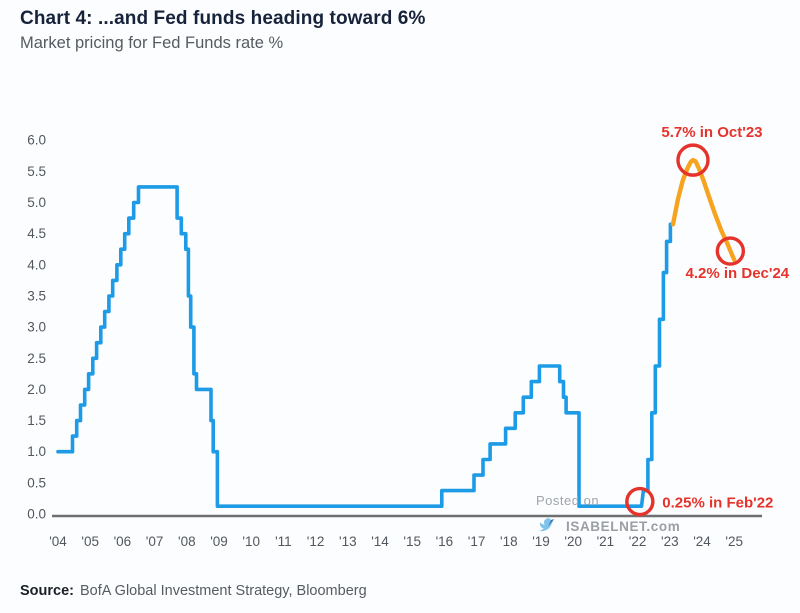  I want to click on x-tick-label: '05, so click(90, 541).